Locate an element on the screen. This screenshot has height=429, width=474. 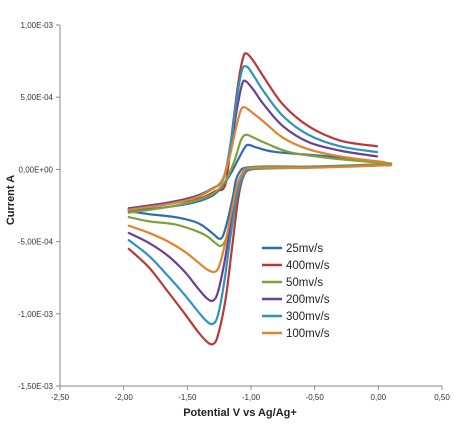
x-ticks: -2,50 -2,00 -1,50 -1,00 -0,50 0,00 0,50 is located at coordinates (250, 394).